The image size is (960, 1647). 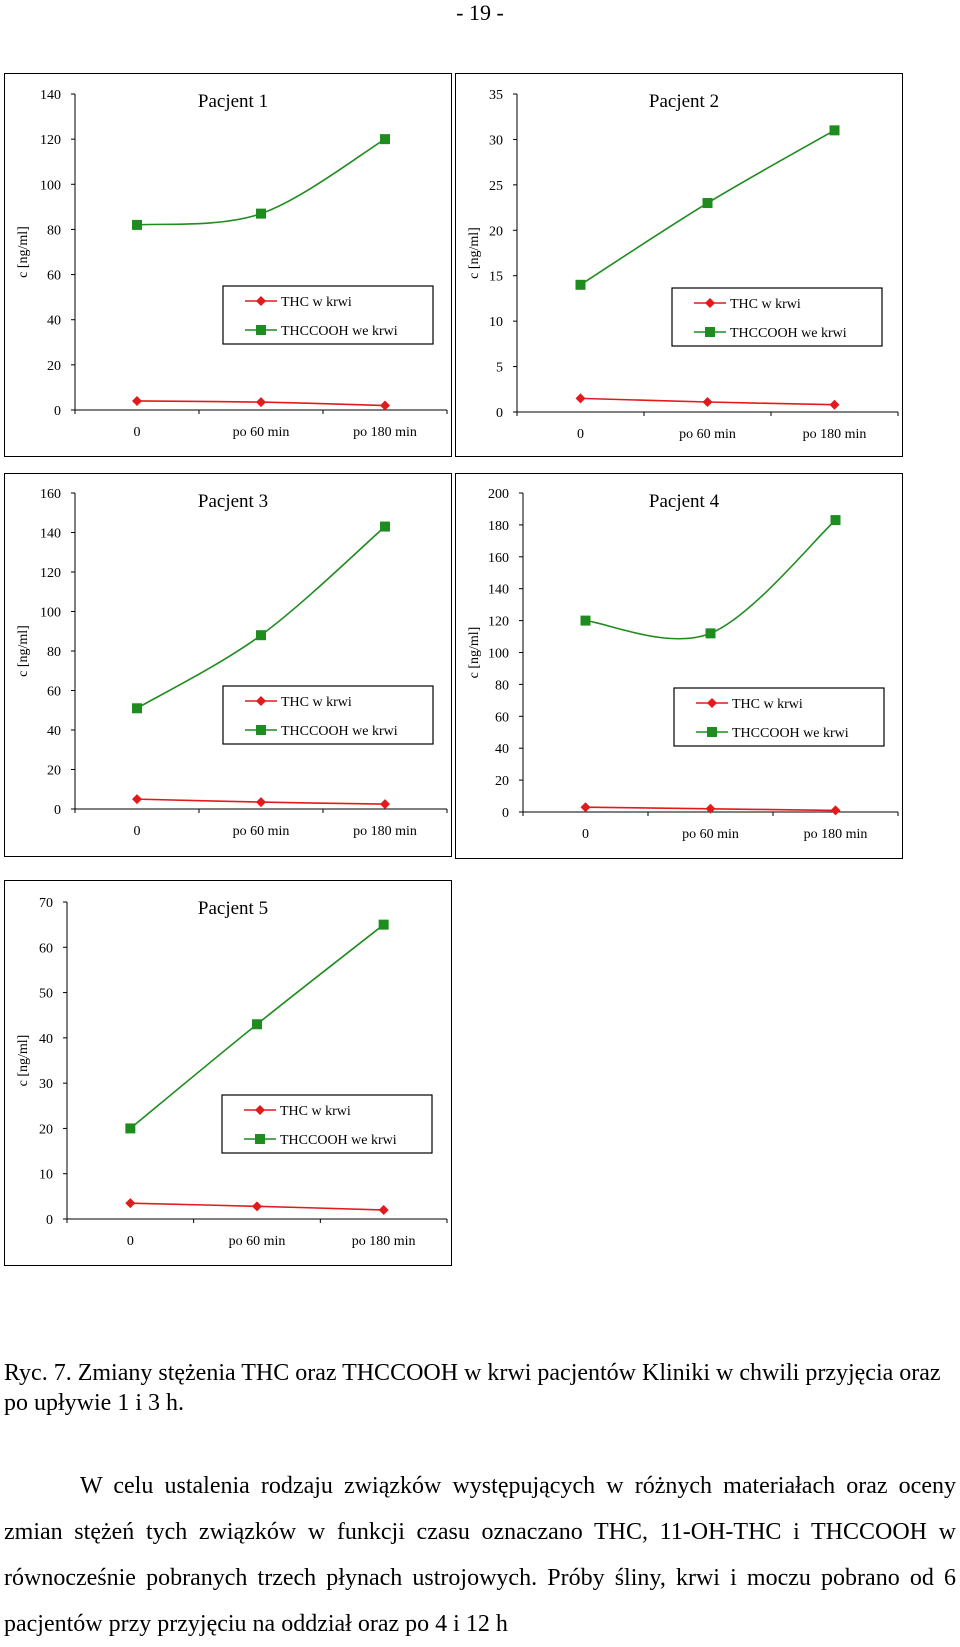 What do you see at coordinates (233, 501) in the screenshot?
I see `chart-title: Pacjent 3` at bounding box center [233, 501].